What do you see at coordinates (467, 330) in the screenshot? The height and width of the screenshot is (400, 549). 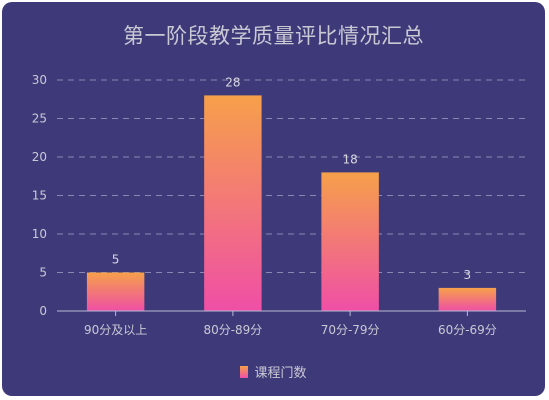 I see `x-tick-label: 60分-69分` at bounding box center [467, 330].